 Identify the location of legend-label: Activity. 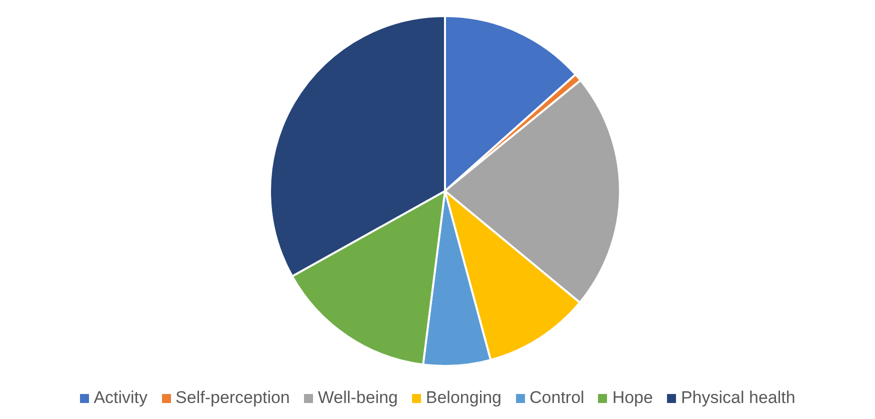
(121, 398).